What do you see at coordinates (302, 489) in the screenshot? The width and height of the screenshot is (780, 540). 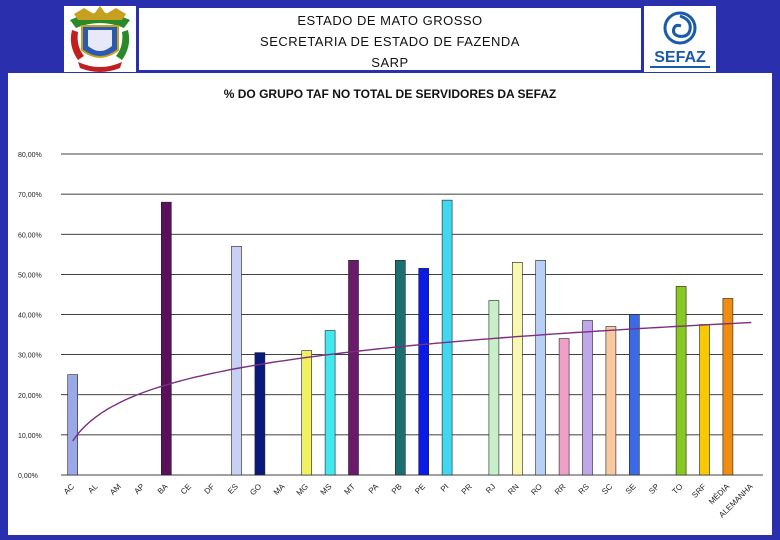 I see `x-tick-label: MG` at bounding box center [302, 489].